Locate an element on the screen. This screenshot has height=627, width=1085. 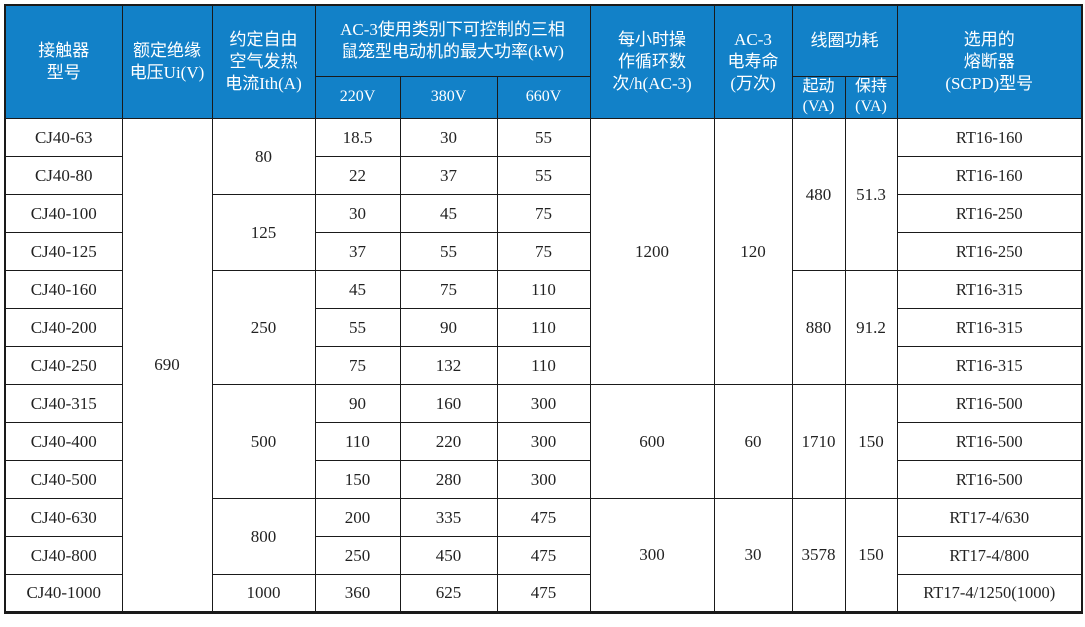
cell-kw-220: 45 is located at coordinates (357, 290).